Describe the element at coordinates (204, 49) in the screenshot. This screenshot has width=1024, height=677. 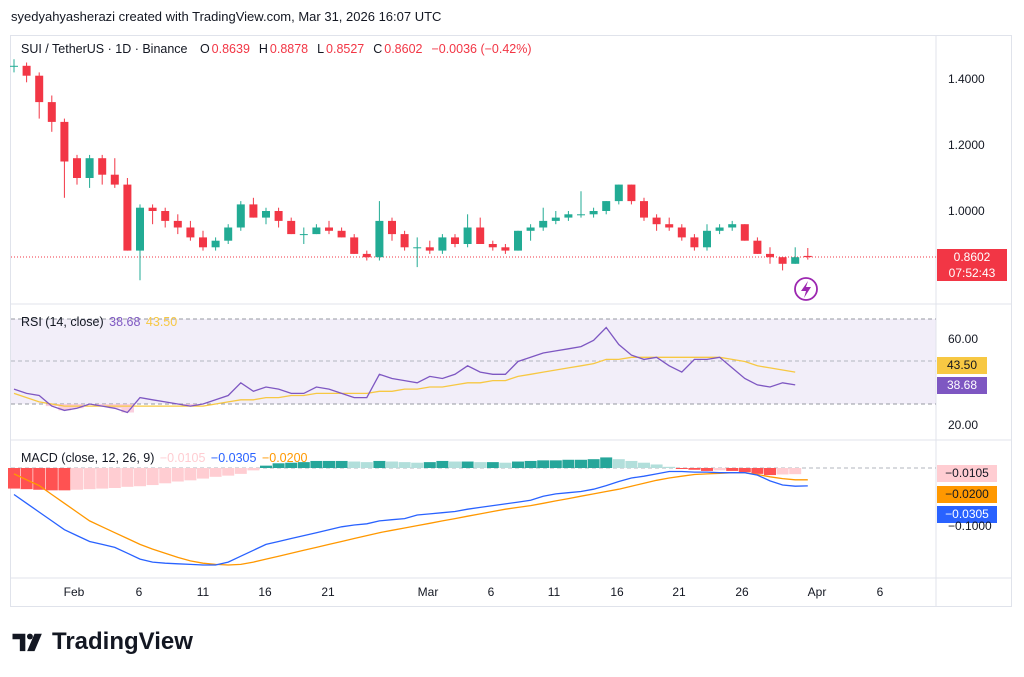
I see `open-label: O` at that location.